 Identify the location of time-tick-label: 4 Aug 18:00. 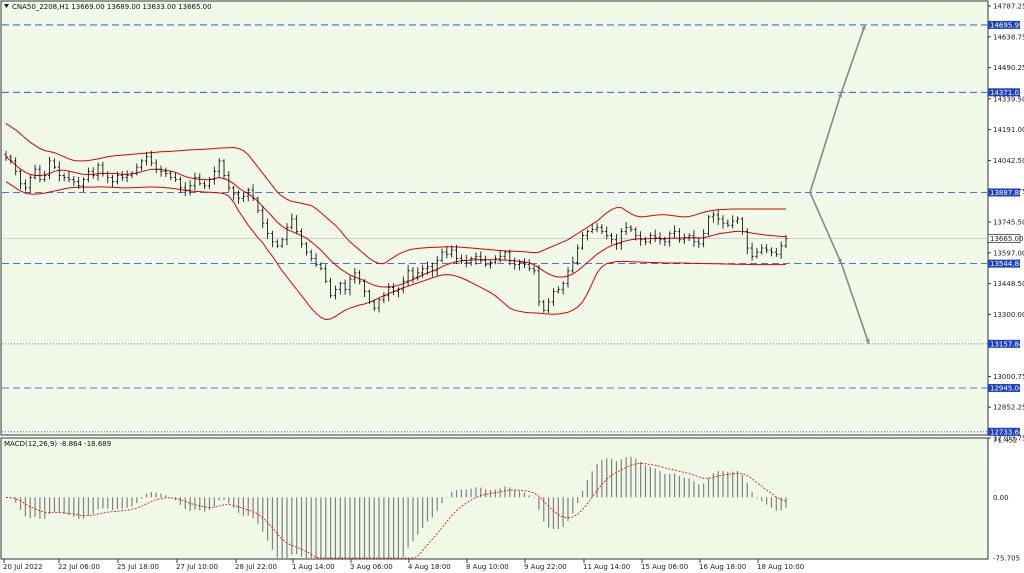
(429, 567).